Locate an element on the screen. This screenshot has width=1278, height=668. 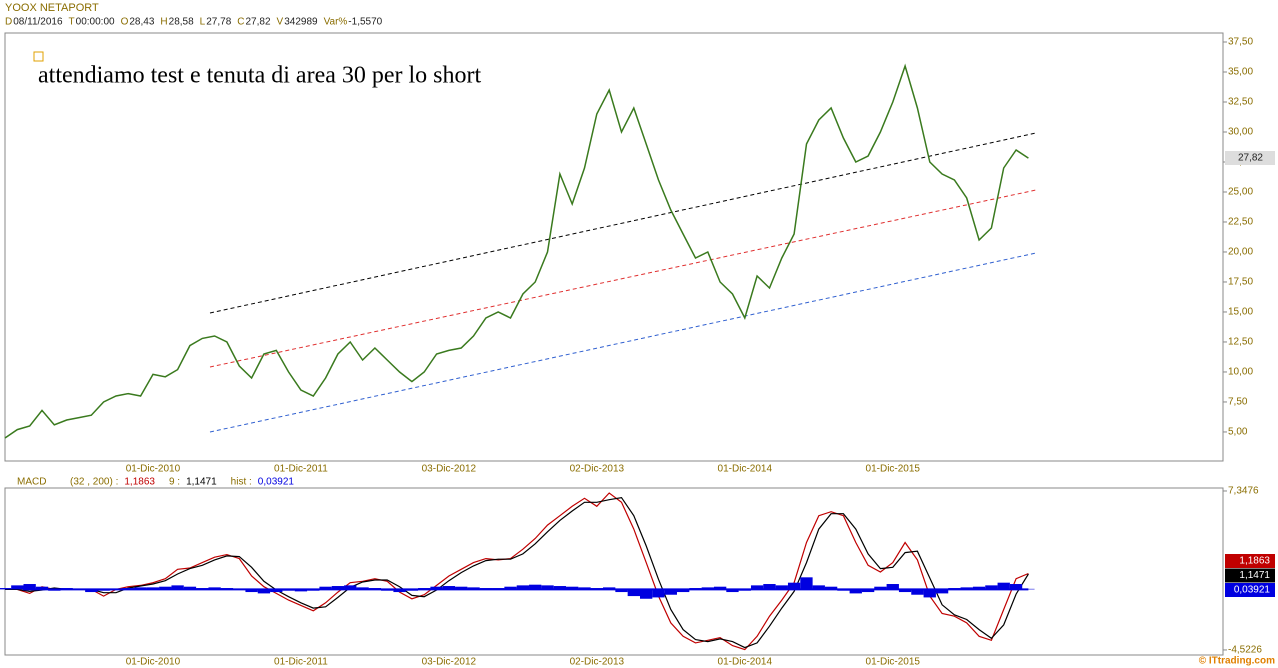
y-tick-label: 20,00 is located at coordinates (1240, 252).